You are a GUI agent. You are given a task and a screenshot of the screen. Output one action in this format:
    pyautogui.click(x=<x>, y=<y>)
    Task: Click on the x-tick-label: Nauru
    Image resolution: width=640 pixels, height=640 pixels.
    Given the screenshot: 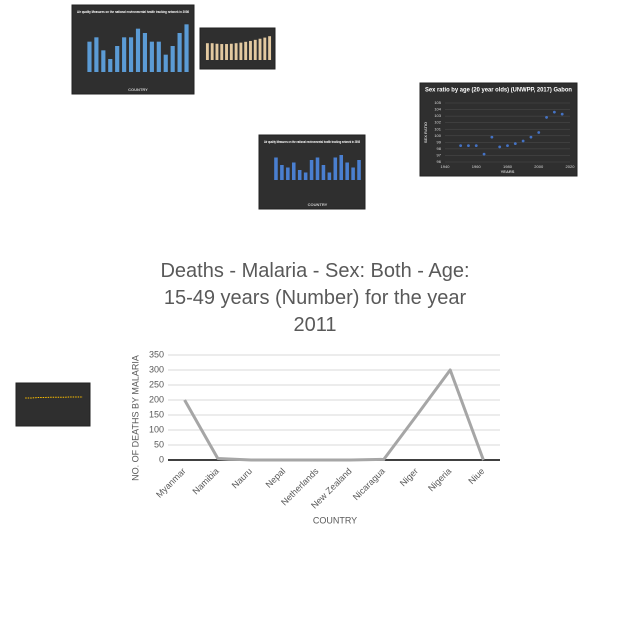 What is the action you would take?
    pyautogui.click(x=242, y=478)
    